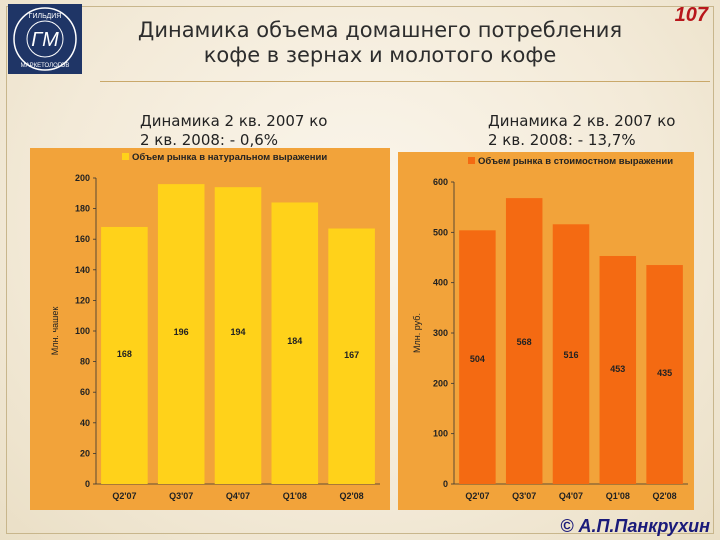 This screenshot has width=720, height=540. I want to click on y-tick-label: 140, so click(82, 270).